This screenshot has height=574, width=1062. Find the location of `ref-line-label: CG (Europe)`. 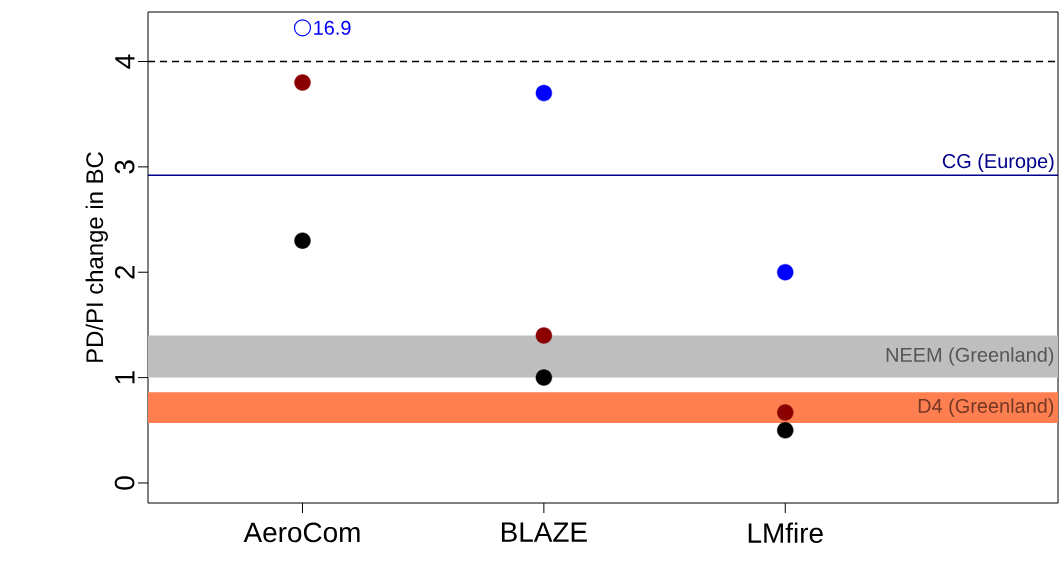

ref-line-label: CG (Europe) is located at coordinates (998, 163).